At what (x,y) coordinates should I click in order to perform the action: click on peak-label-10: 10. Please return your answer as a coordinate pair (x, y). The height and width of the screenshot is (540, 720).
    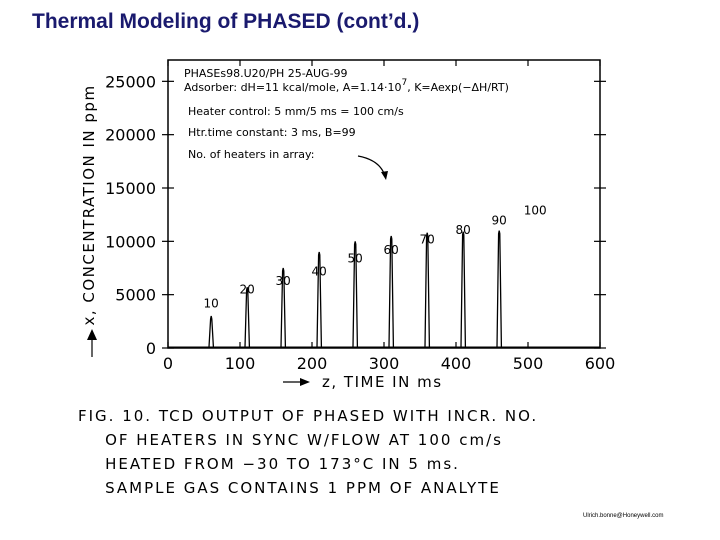
    Looking at the image, I should click on (211, 303).